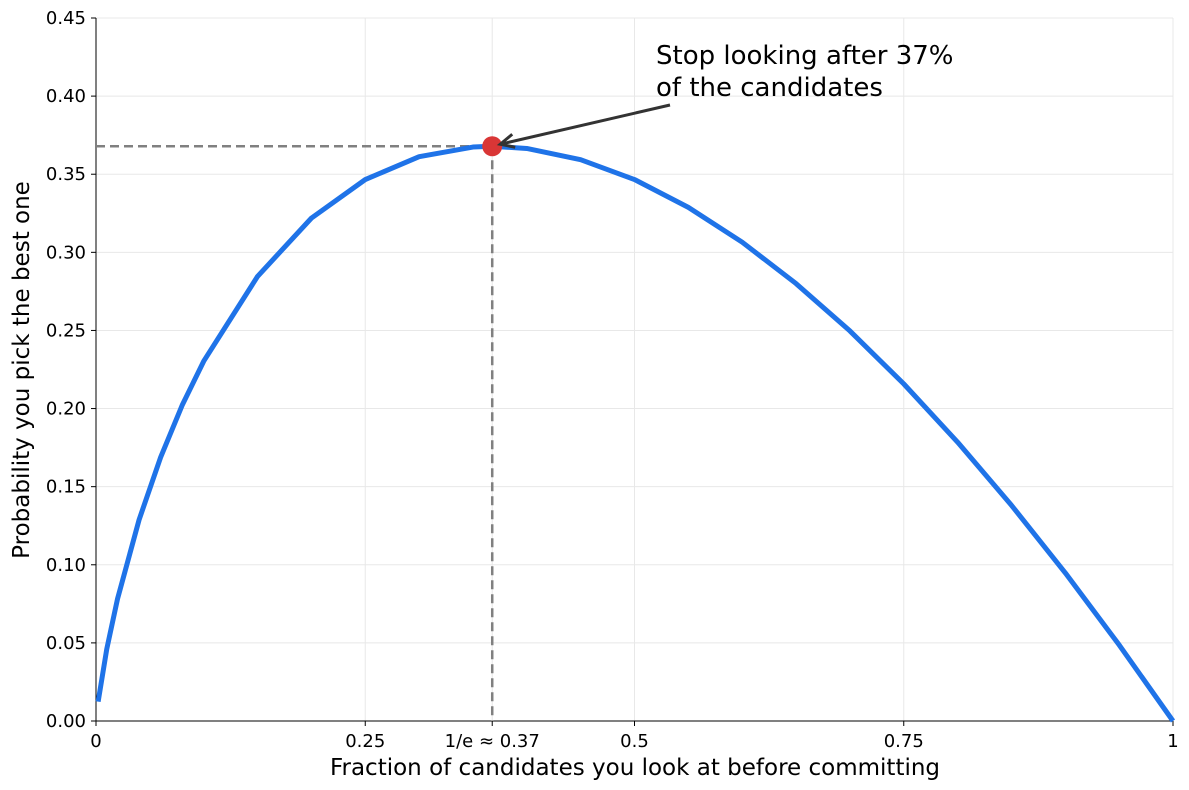 This screenshot has width=1189, height=790. What do you see at coordinates (904, 741) in the screenshot?
I see `x-tick-label: 0.75` at bounding box center [904, 741].